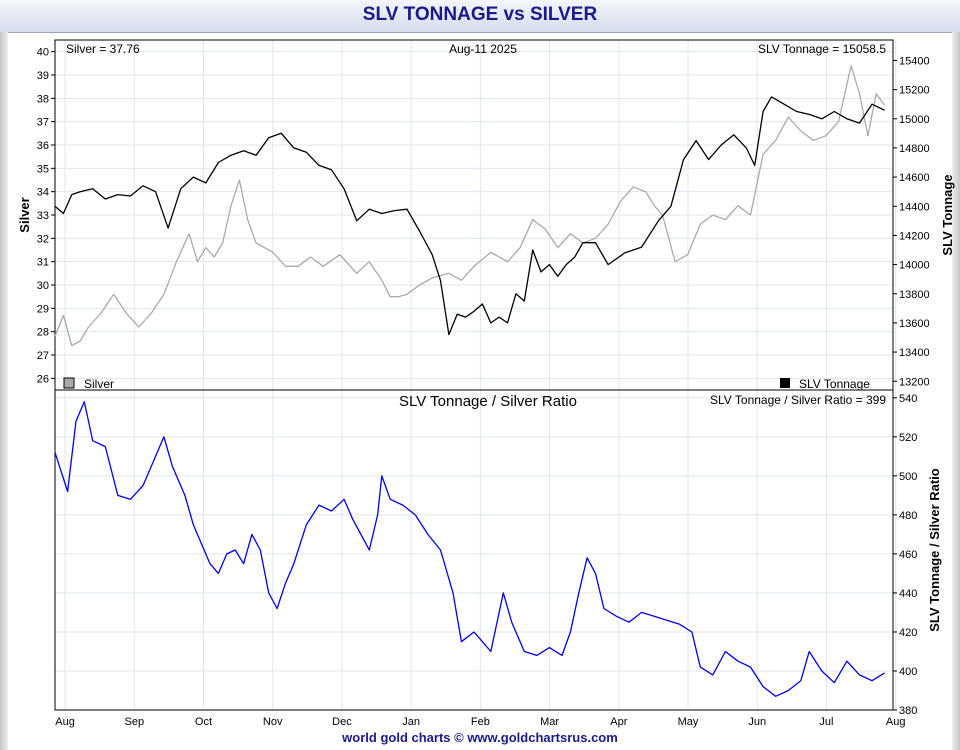 The height and width of the screenshot is (750, 960). Describe the element at coordinates (43, 193) in the screenshot. I see `silver-tick-label: 34` at that location.